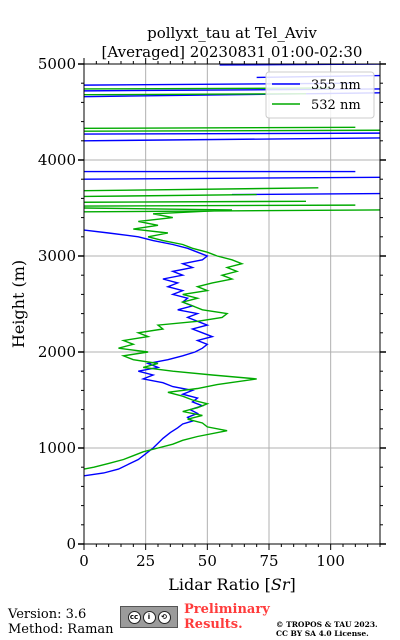 This screenshot has width=400, height=640. I want to click on copyright-line-1: © TROPOS & TAU 2023., so click(327, 624).